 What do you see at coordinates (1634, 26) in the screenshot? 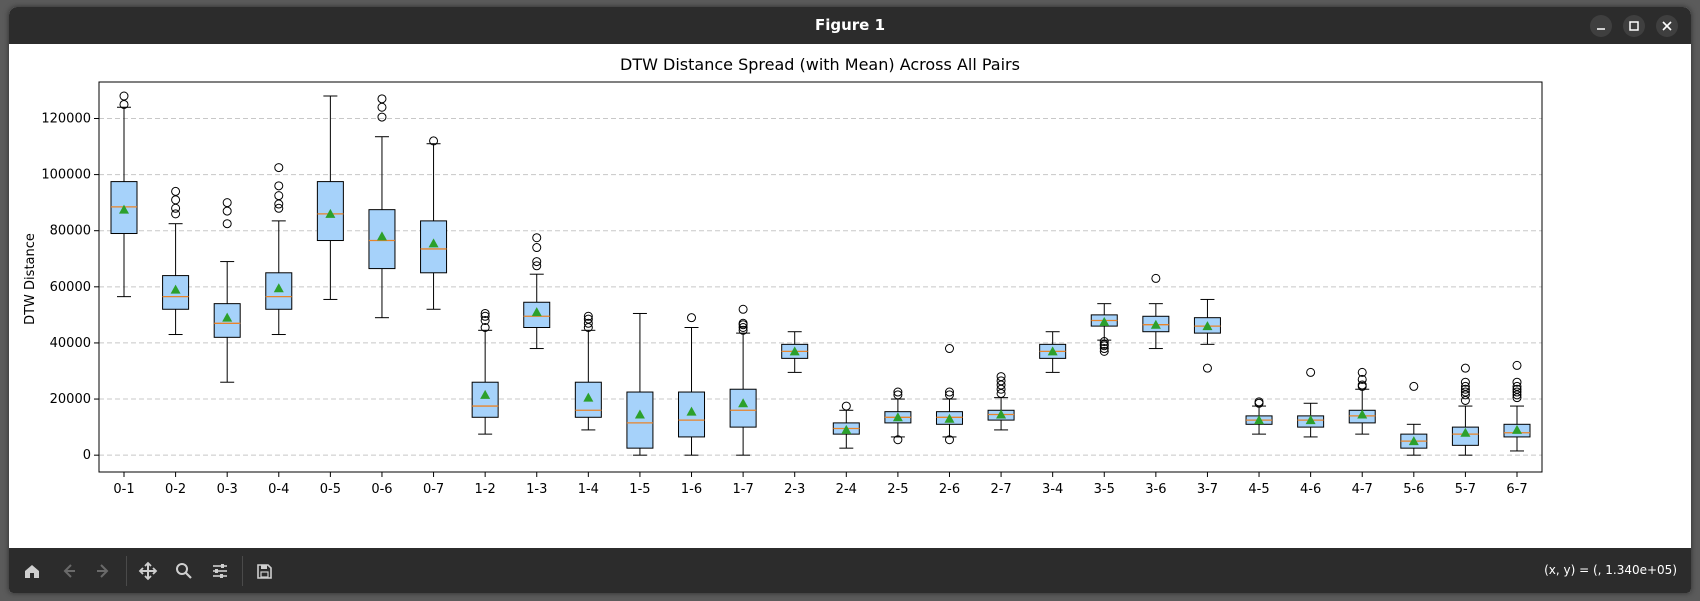
I see `maximize-button` at bounding box center [1634, 26].